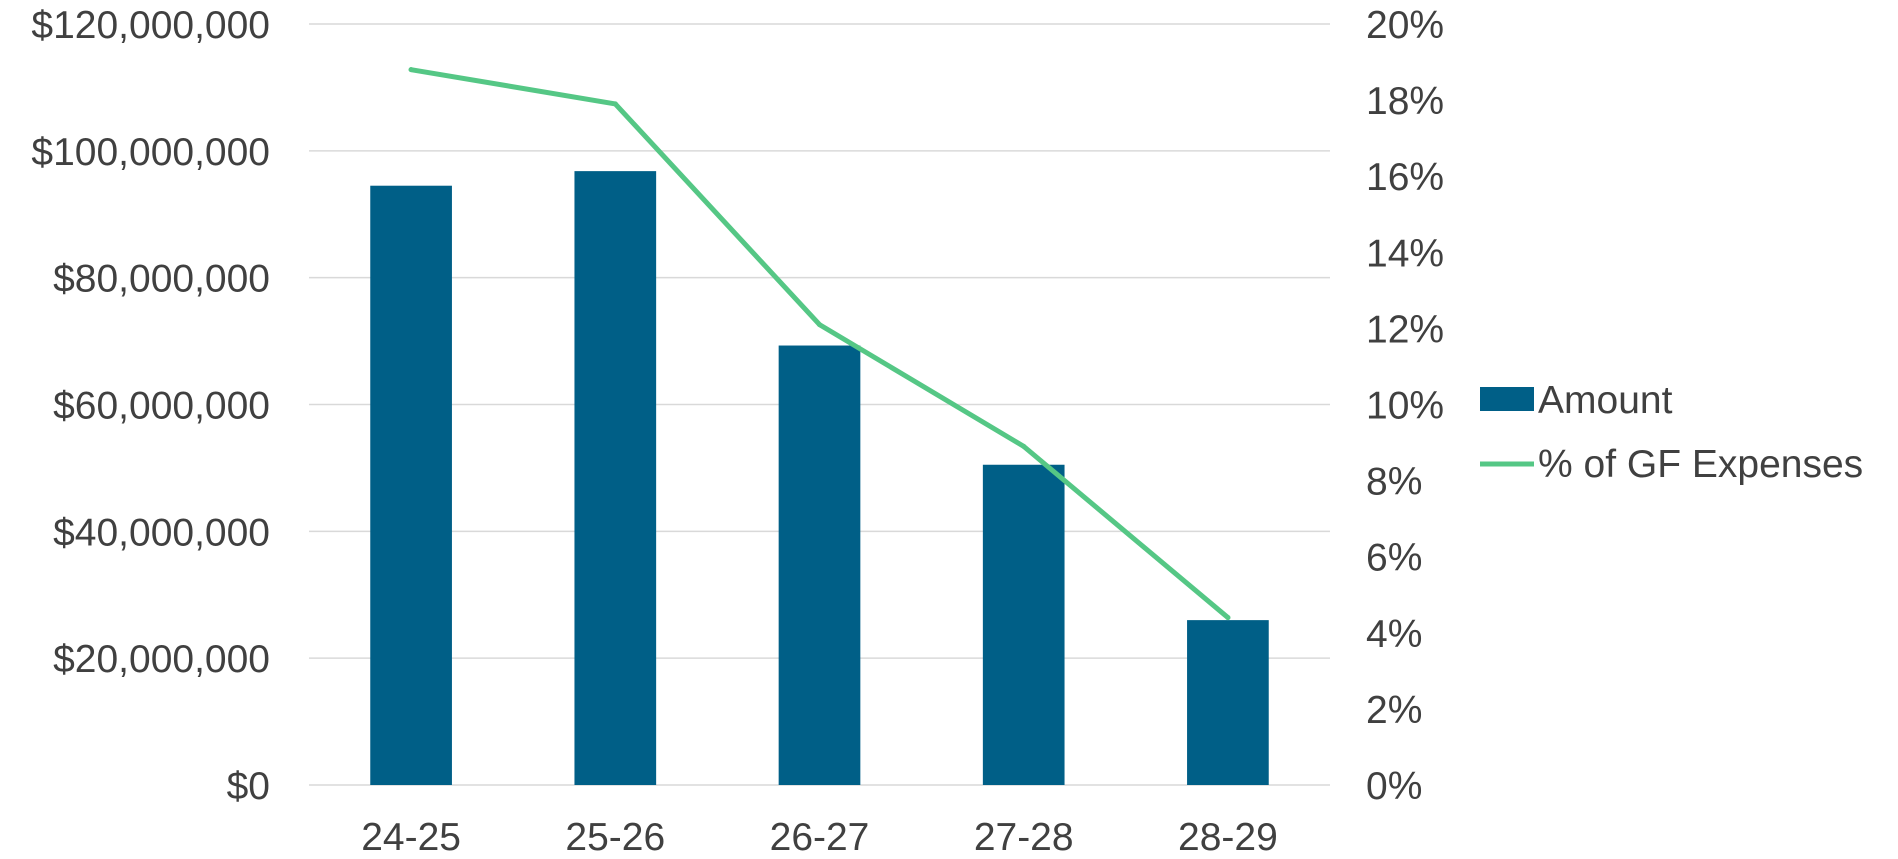  Describe the element at coordinates (1394, 710) in the screenshot. I see `right-tick-label: 2%` at that location.